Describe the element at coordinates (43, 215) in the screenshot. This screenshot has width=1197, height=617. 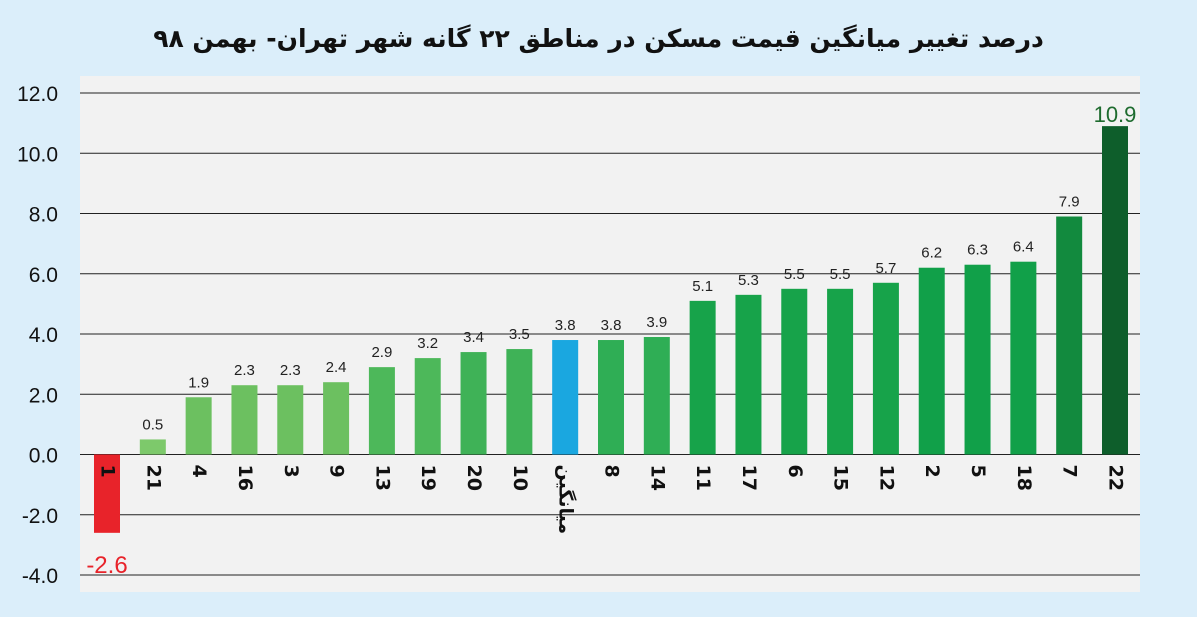
I see `y-tick-label: 8.0` at that location.